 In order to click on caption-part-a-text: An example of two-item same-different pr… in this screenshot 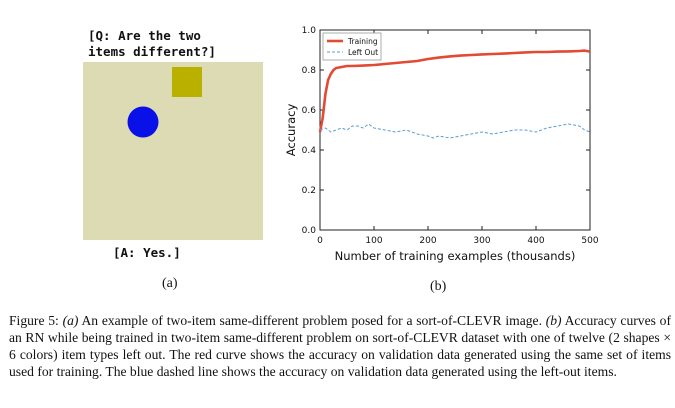, I will do `click(312, 320)`.